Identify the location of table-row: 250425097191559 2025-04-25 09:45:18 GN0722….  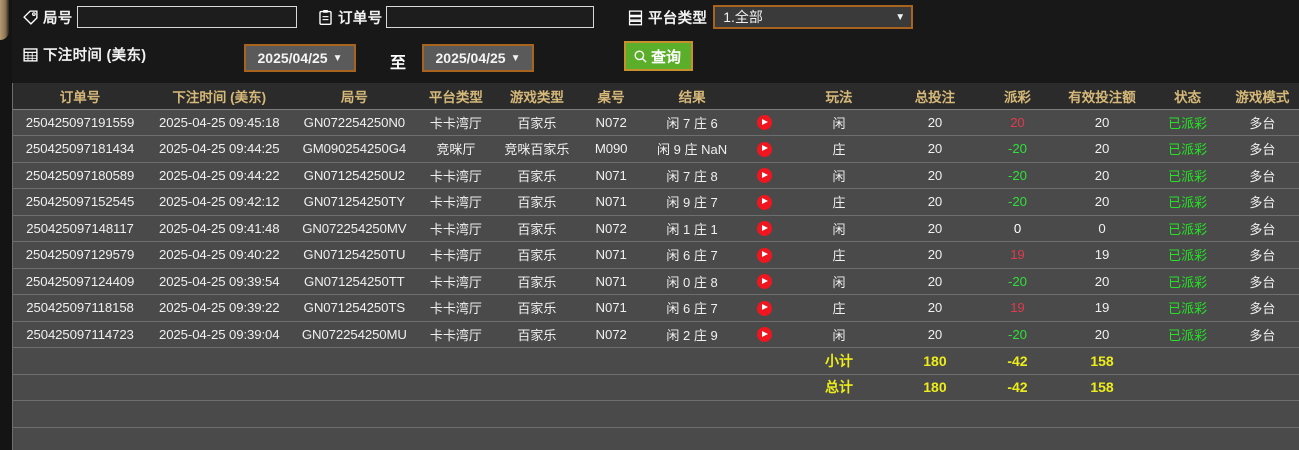
(656, 122).